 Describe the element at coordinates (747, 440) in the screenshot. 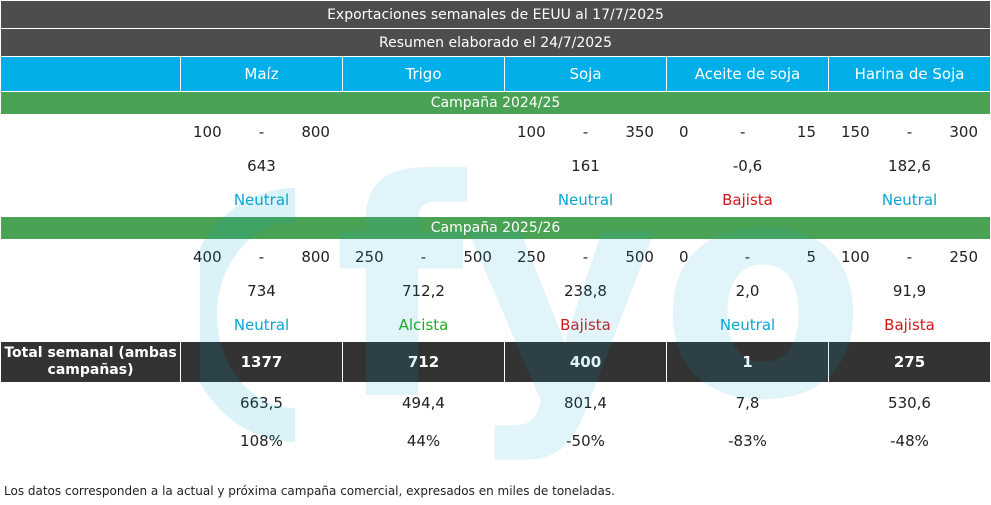

I see `var-aceite: -83%` at that location.